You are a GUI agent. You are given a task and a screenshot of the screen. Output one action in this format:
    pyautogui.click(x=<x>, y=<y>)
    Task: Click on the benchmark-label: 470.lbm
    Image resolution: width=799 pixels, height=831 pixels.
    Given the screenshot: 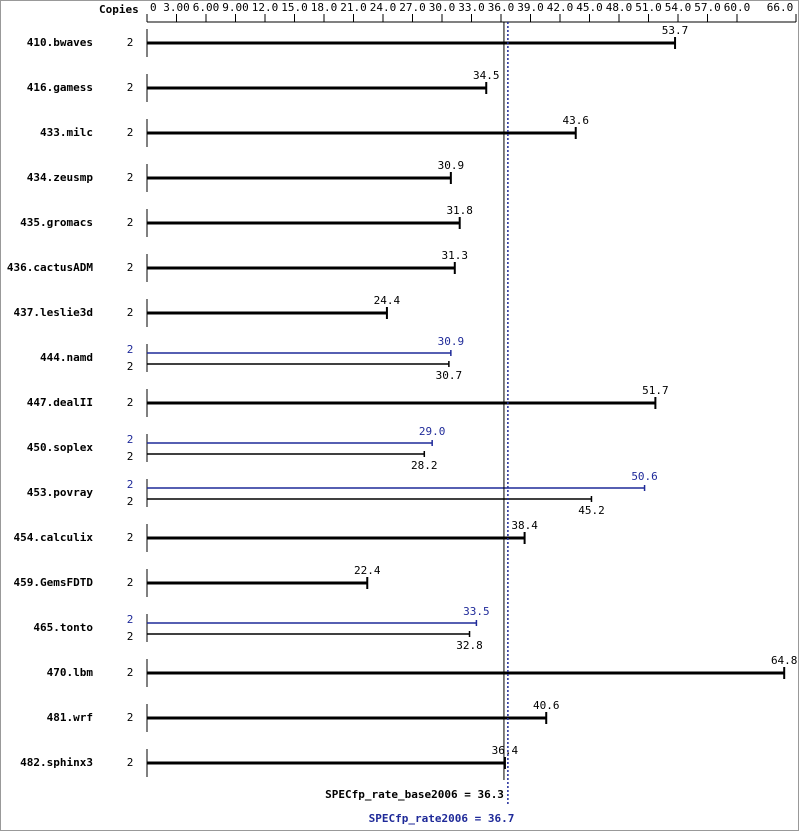 What is the action you would take?
    pyautogui.click(x=70, y=672)
    